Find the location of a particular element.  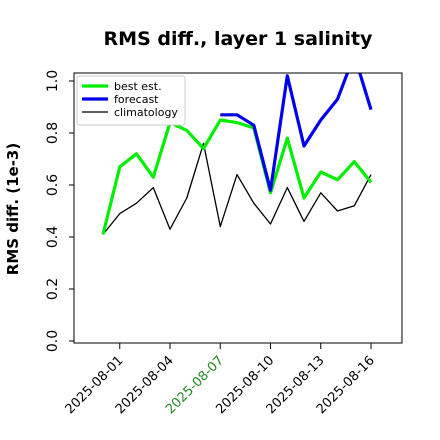

y-tick-label: 0.0 is located at coordinates (53, 341).